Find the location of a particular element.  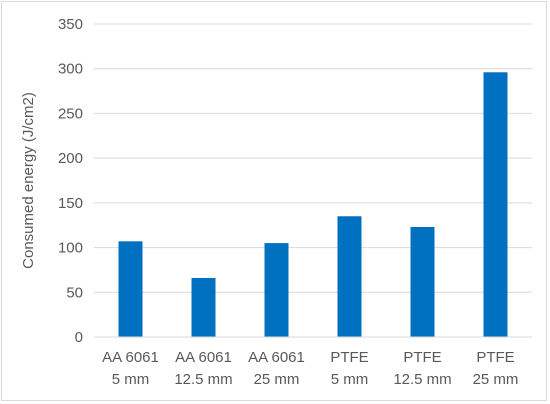

y-tick-label: 100 is located at coordinates (70, 248).